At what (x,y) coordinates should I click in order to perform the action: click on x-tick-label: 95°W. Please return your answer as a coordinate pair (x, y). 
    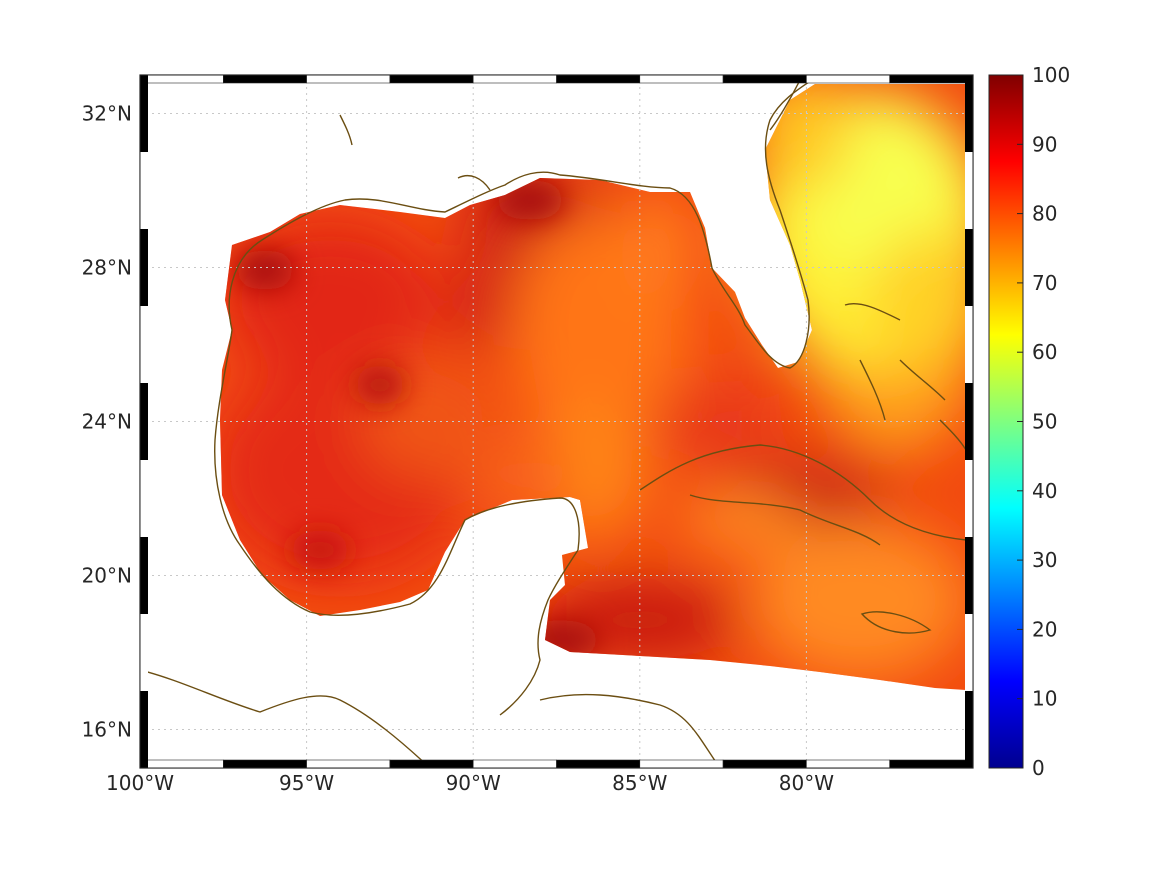
    Looking at the image, I should click on (306, 783).